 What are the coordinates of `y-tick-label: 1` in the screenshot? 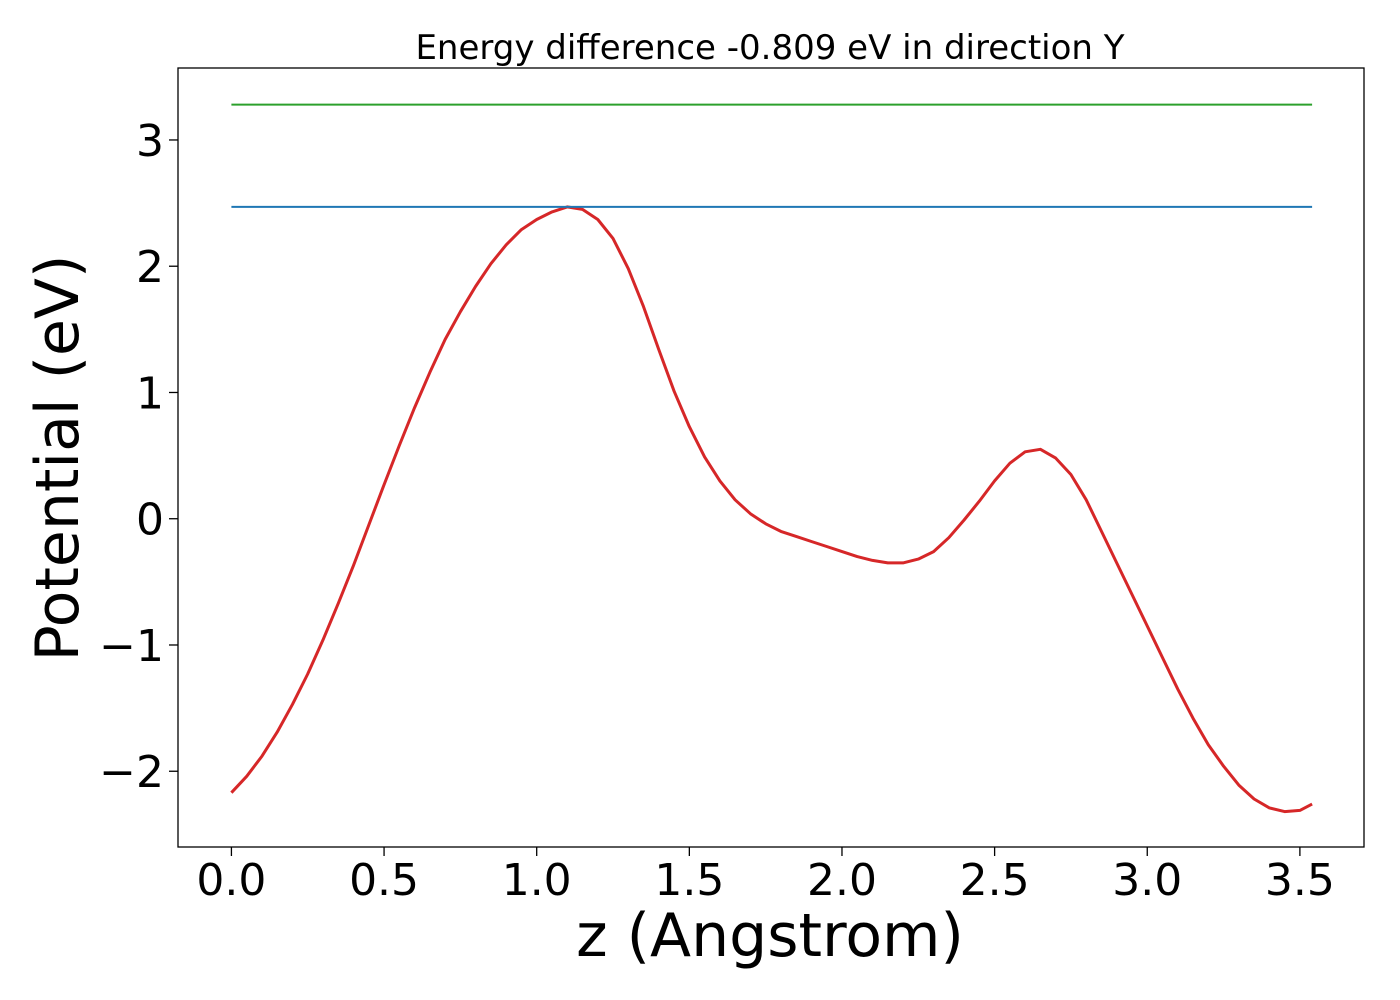 It's located at (150, 393).